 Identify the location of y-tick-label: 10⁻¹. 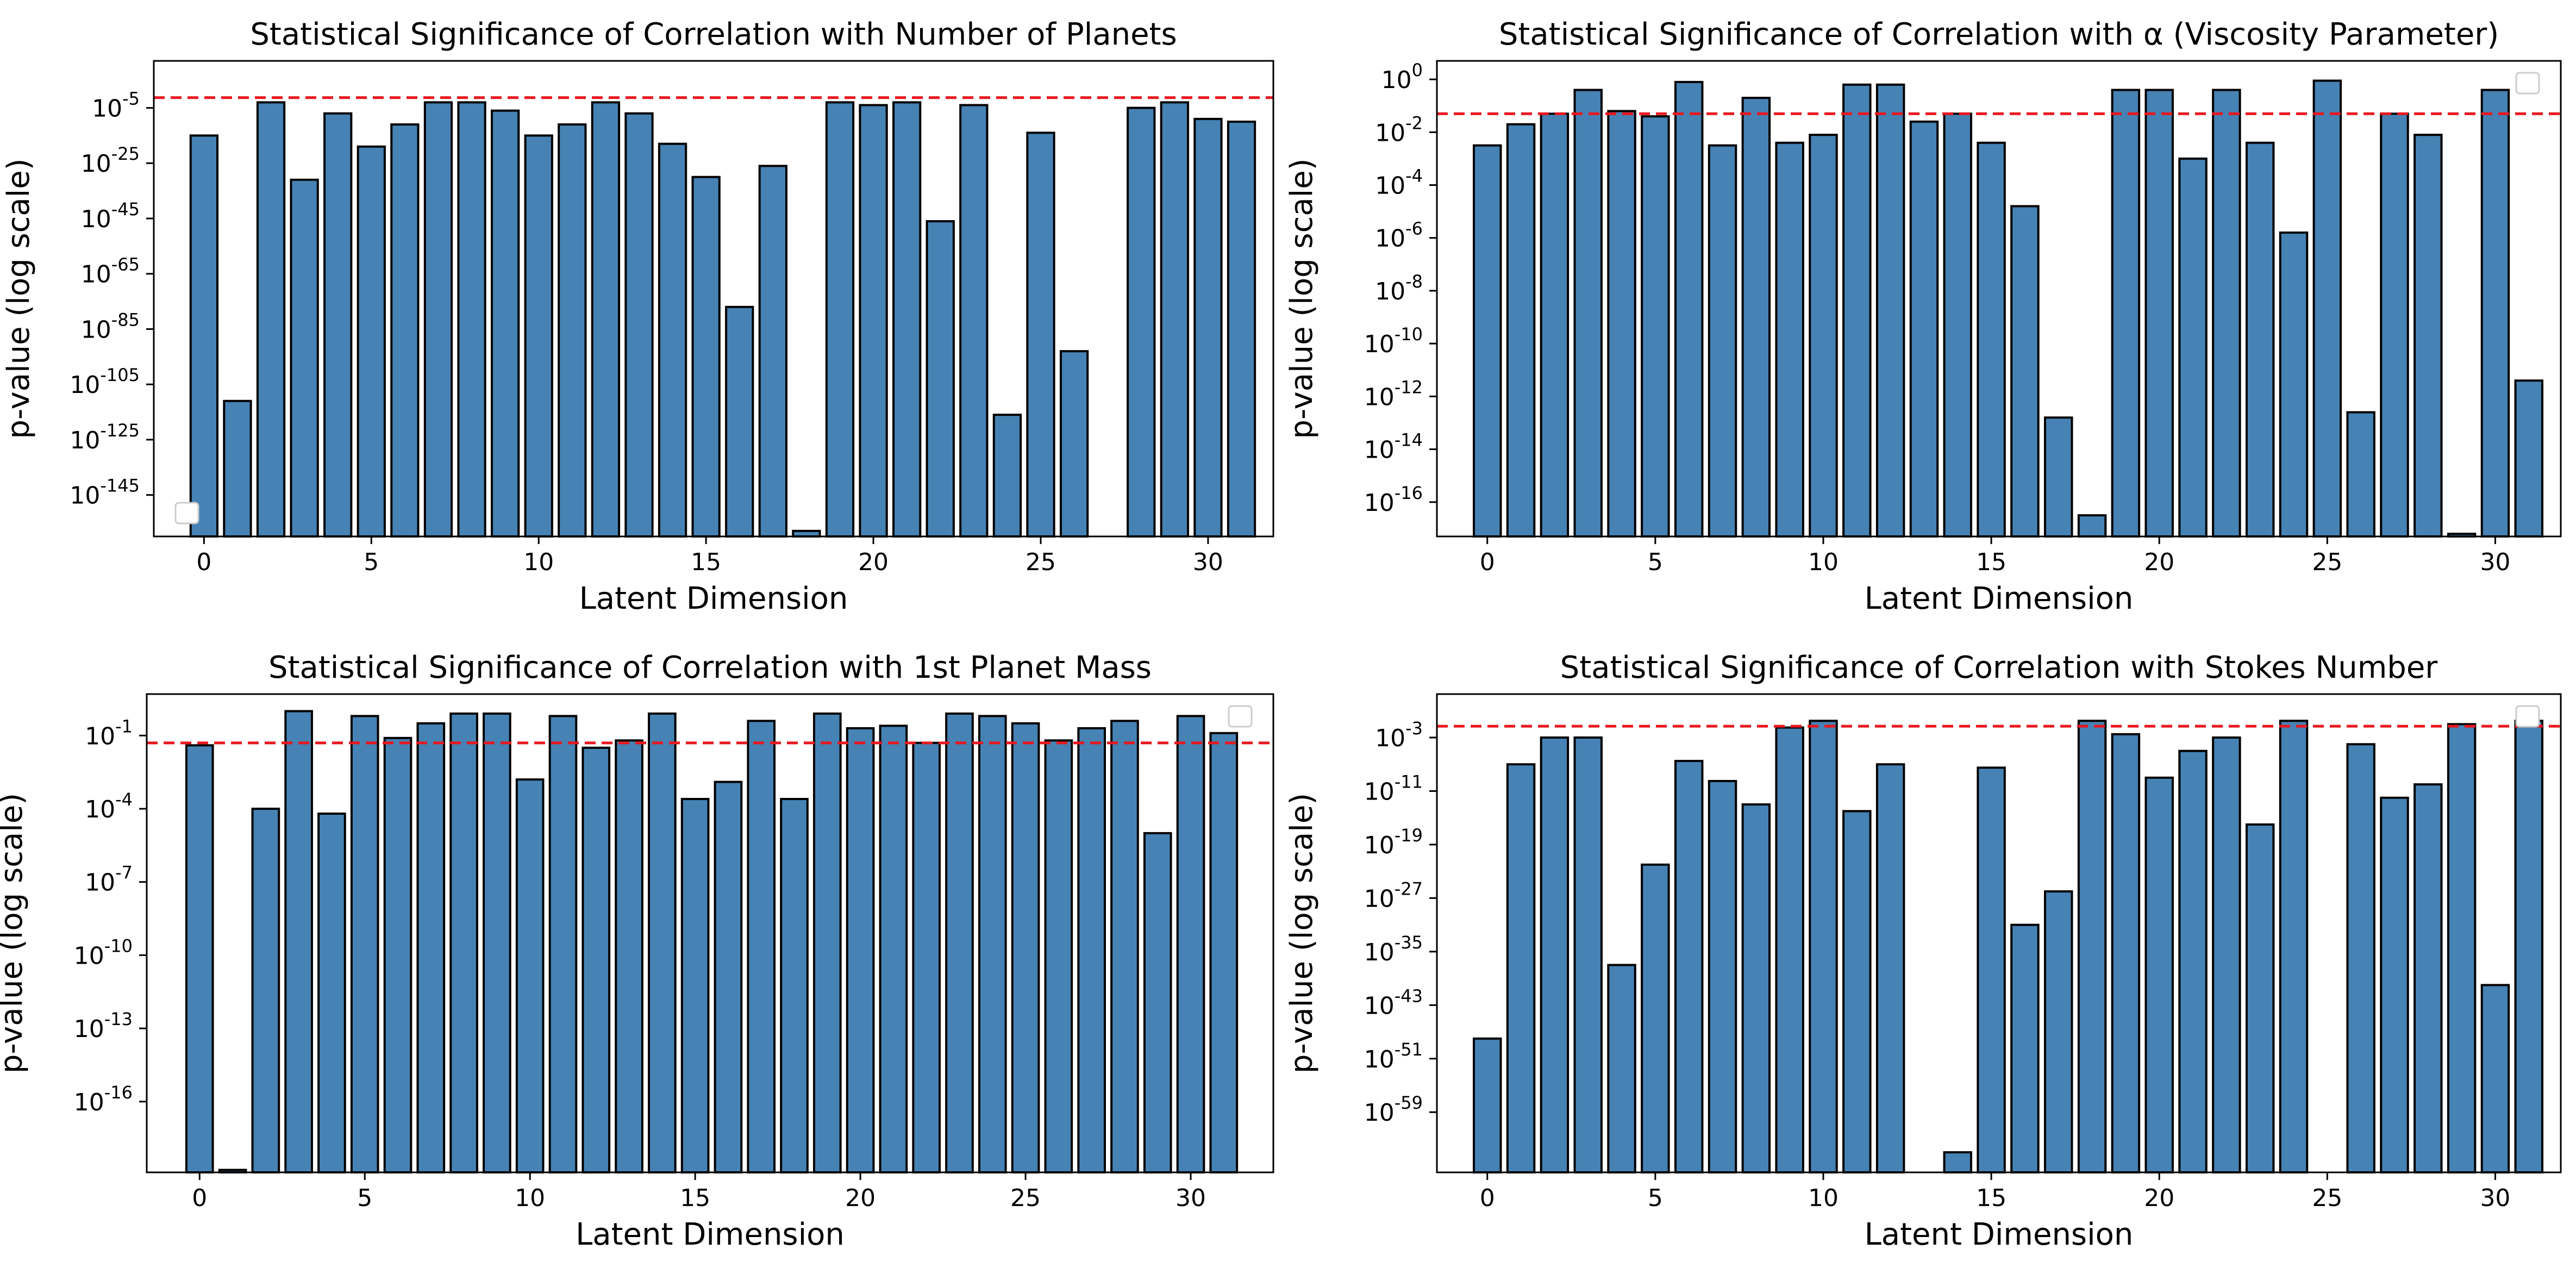
(109, 733).